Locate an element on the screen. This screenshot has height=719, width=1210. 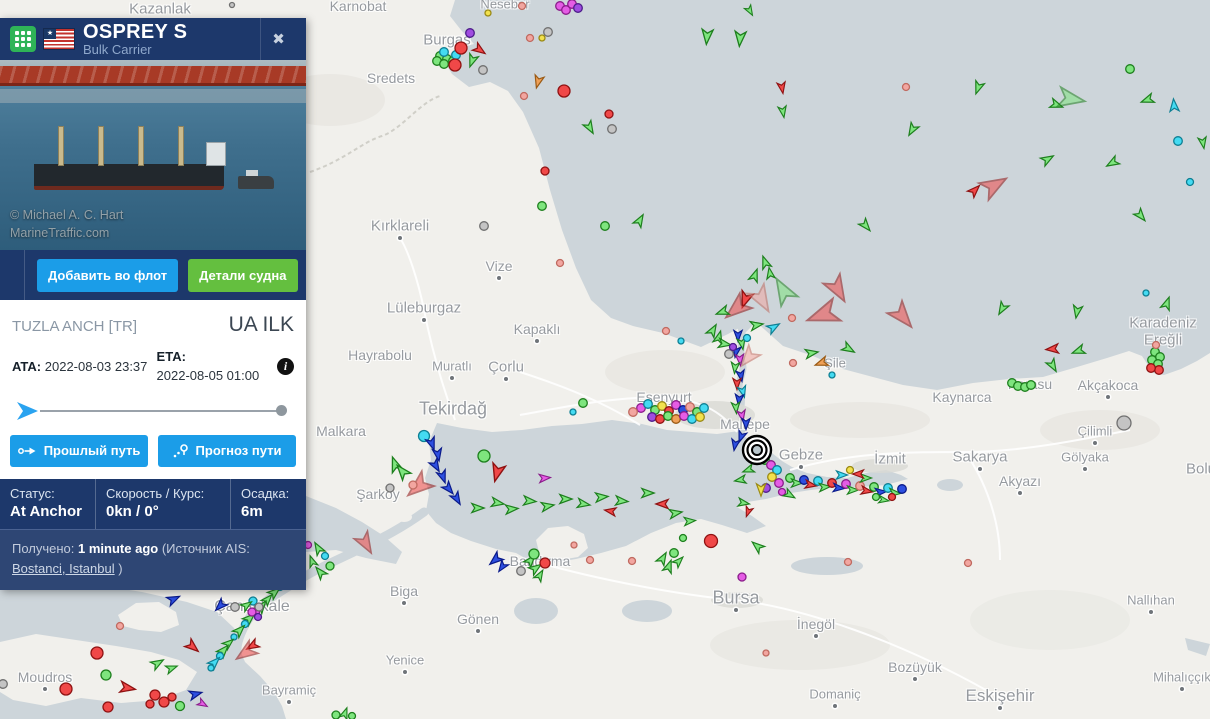
forecast-route-button: Прогноз пути is located at coordinates (227, 450).